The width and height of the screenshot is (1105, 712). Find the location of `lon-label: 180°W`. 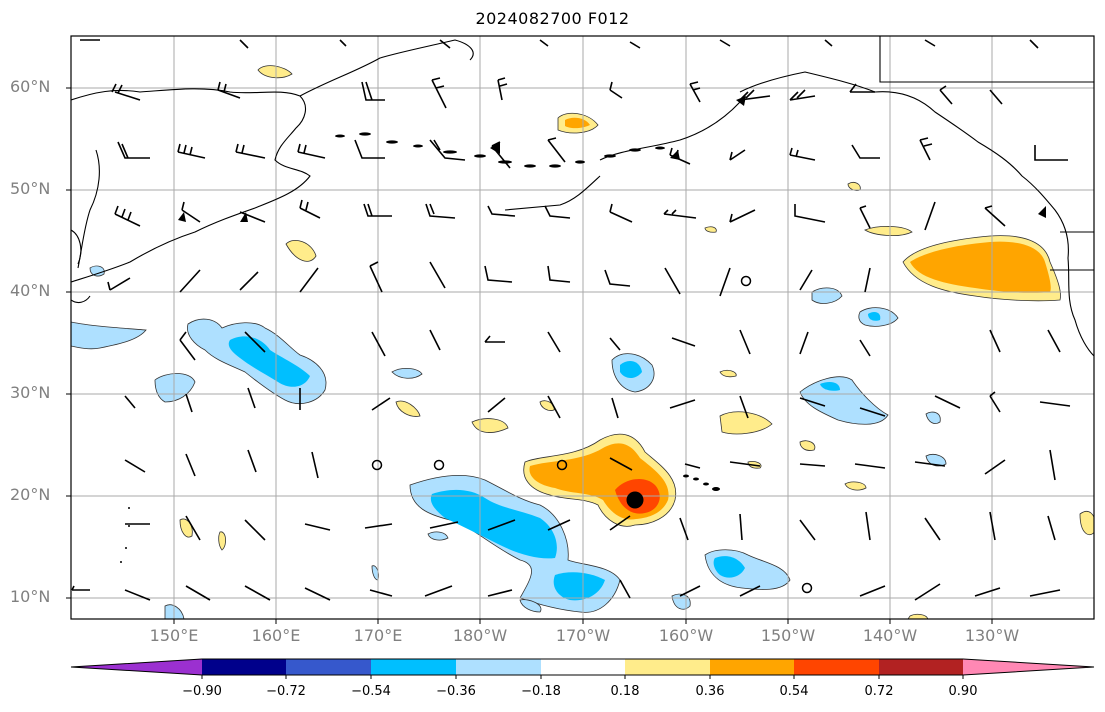

lon-label: 180°W is located at coordinates (480, 635).